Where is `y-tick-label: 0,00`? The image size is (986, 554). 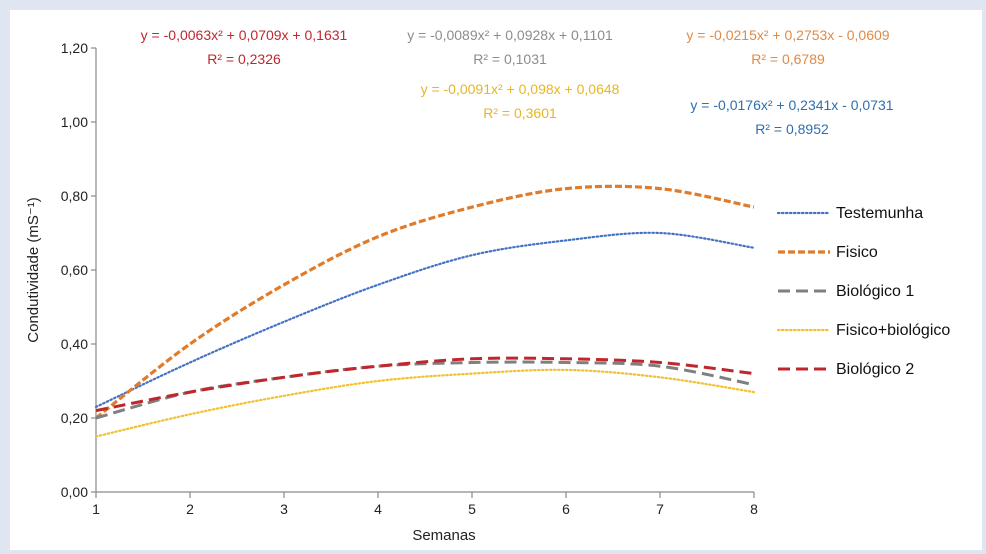 y-tick-label: 0,00 is located at coordinates (74, 492).